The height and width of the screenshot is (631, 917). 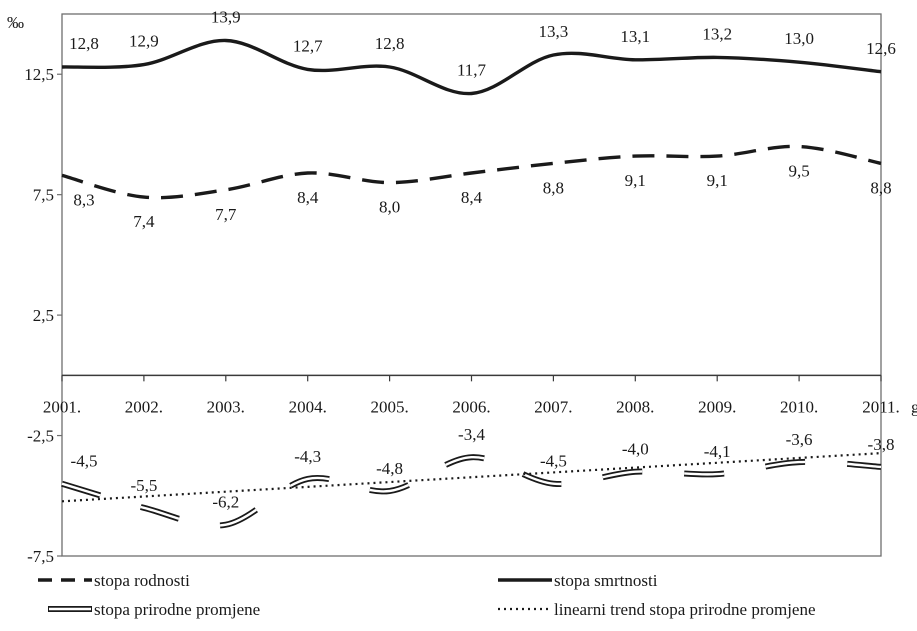 I want to click on death-rate-data-label: 11,7, so click(x=472, y=69).